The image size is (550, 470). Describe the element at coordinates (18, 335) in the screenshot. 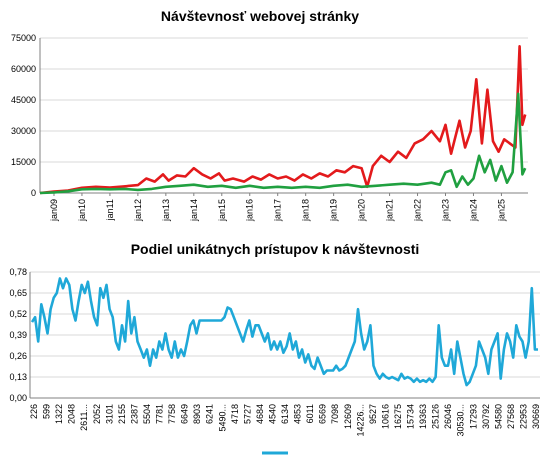

I see `chart-2-y-tick-label: 0,39` at that location.